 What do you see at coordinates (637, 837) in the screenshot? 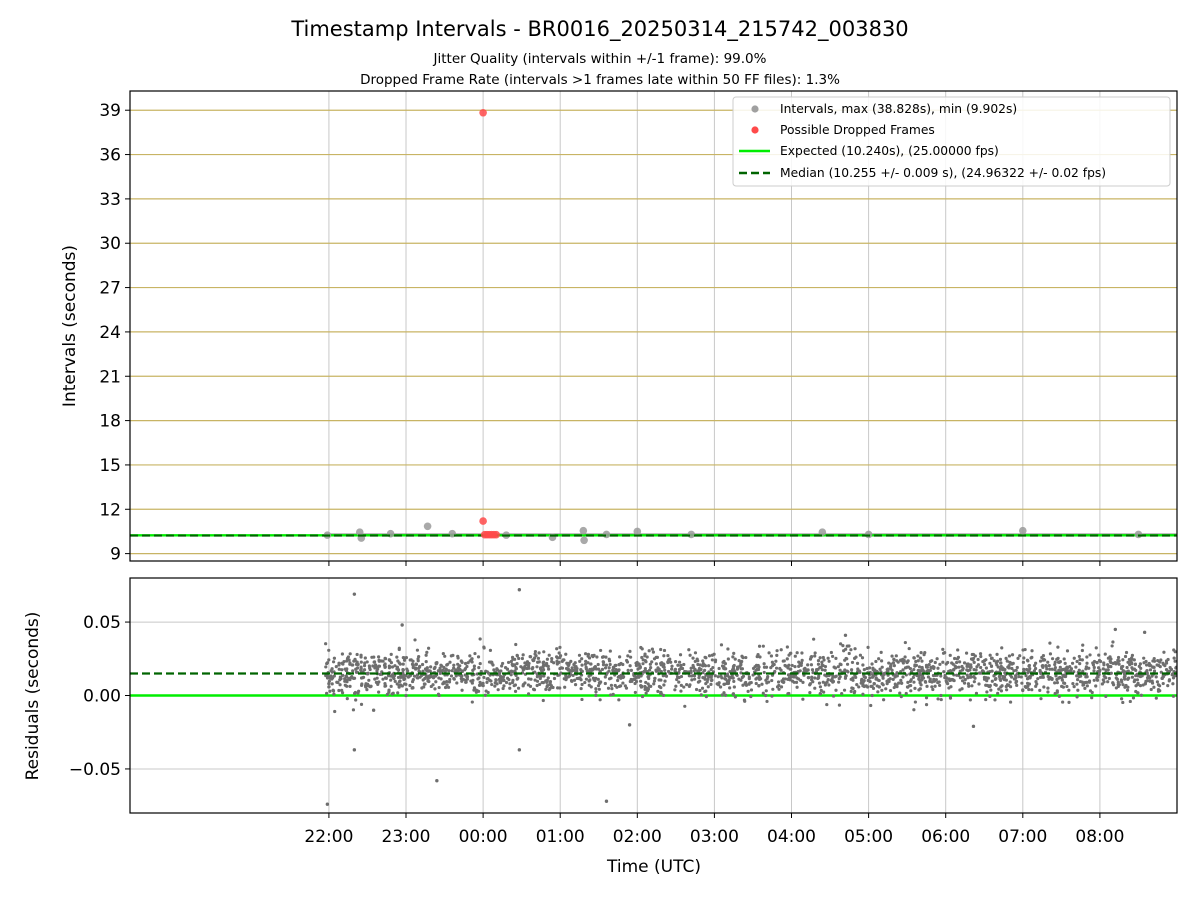
I see `x-tick-label-4: 02:00` at bounding box center [637, 837].